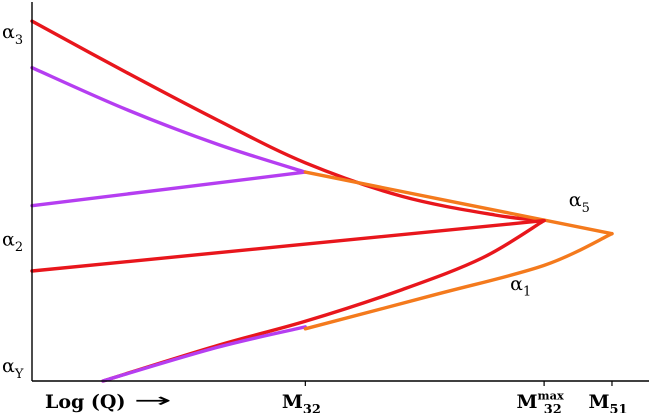 Image resolution: width=665 pixels, height=413 pixels. I want to click on series-line-orange-alpha1, so click(458, 281).